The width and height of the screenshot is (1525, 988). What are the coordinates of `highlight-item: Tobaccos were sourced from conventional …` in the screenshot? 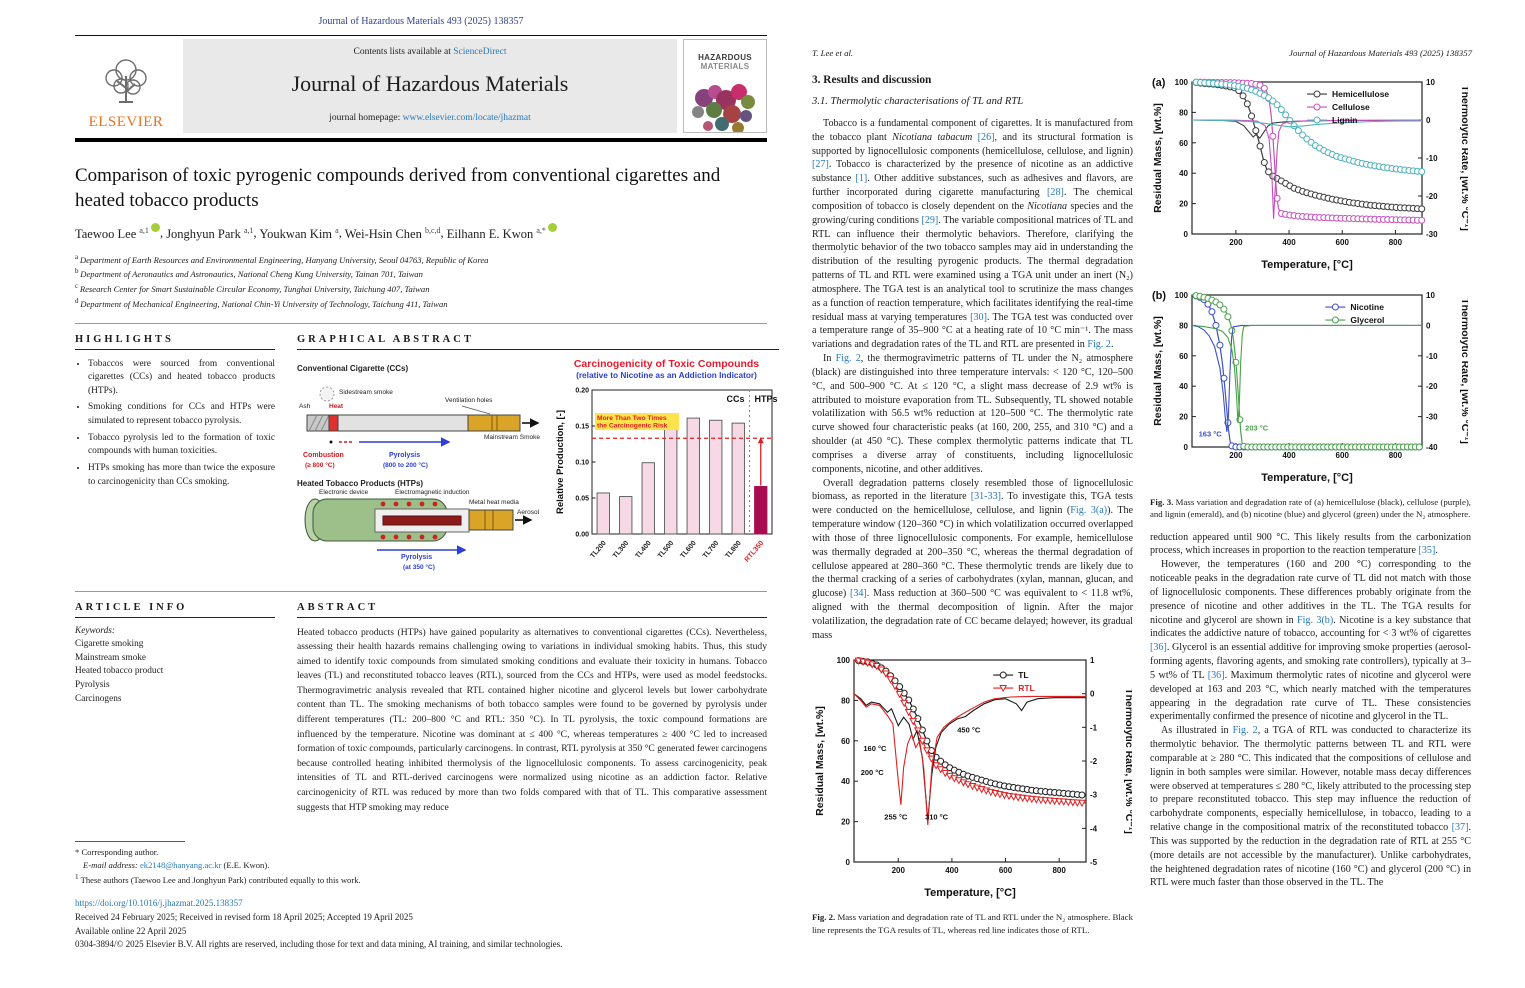 It's located at (181, 378).